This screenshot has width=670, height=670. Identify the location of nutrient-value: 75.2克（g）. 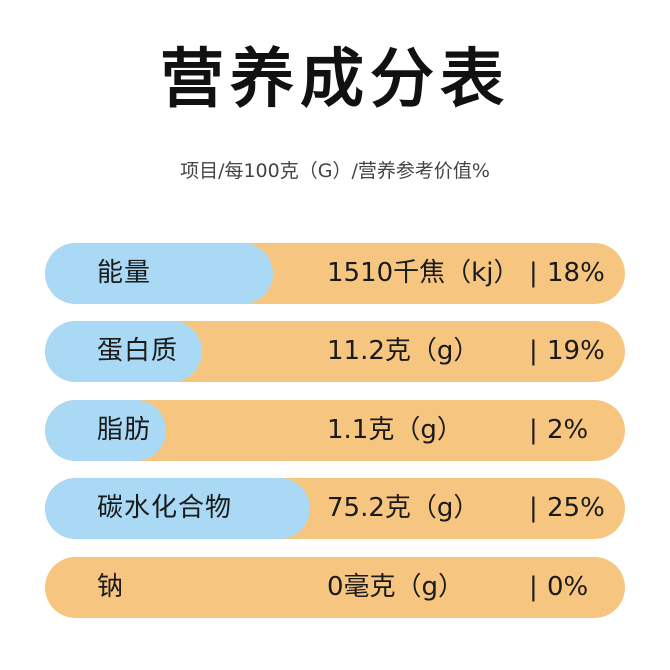
(403, 508).